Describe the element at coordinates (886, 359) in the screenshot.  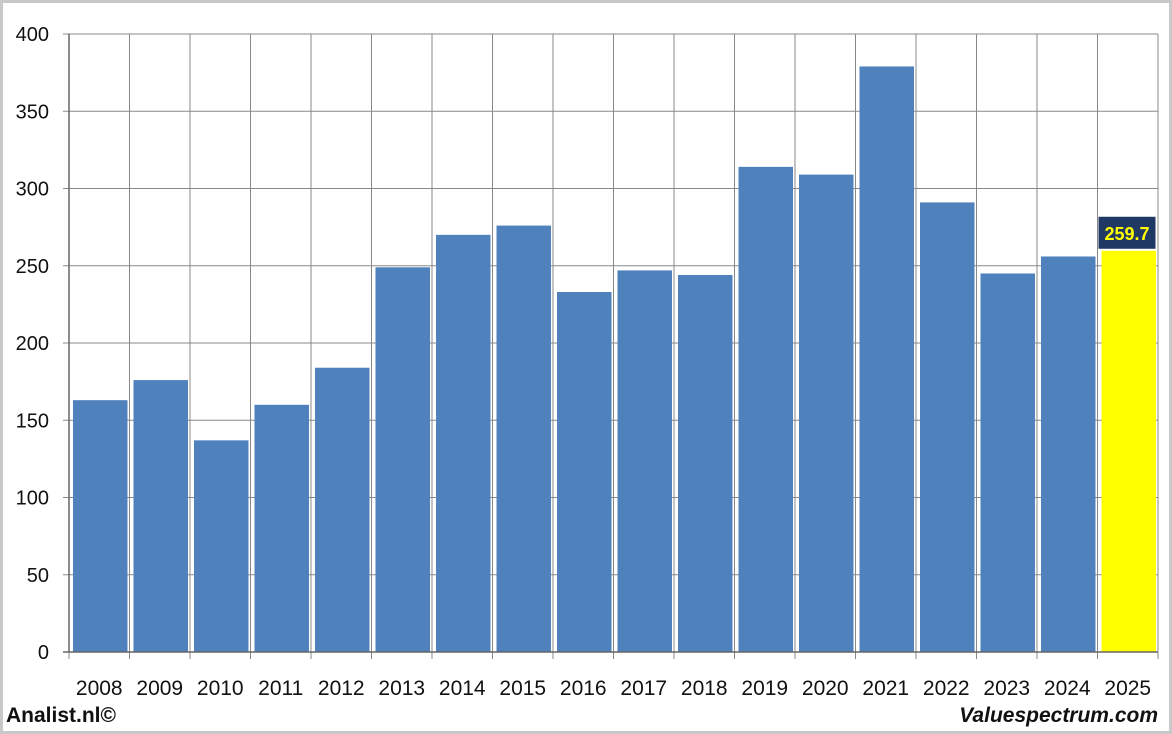
I see `bar-2021` at that location.